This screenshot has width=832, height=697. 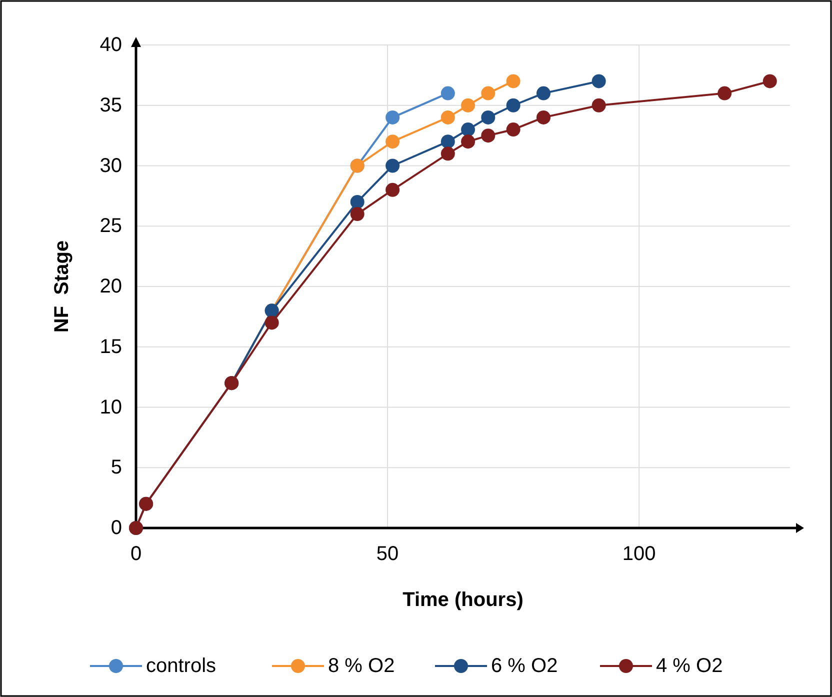 What do you see at coordinates (361, 666) in the screenshot?
I see `legend-label: 8 % O2` at bounding box center [361, 666].